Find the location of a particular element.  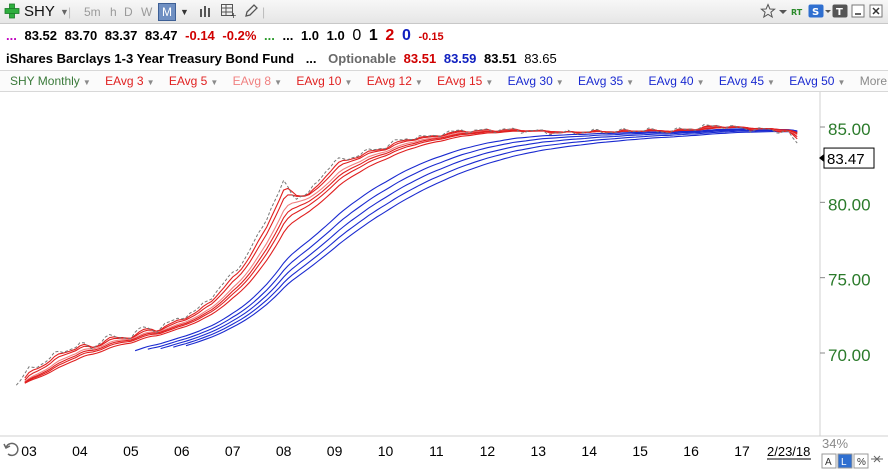

auto-scale-button is located at coordinates (829, 461).